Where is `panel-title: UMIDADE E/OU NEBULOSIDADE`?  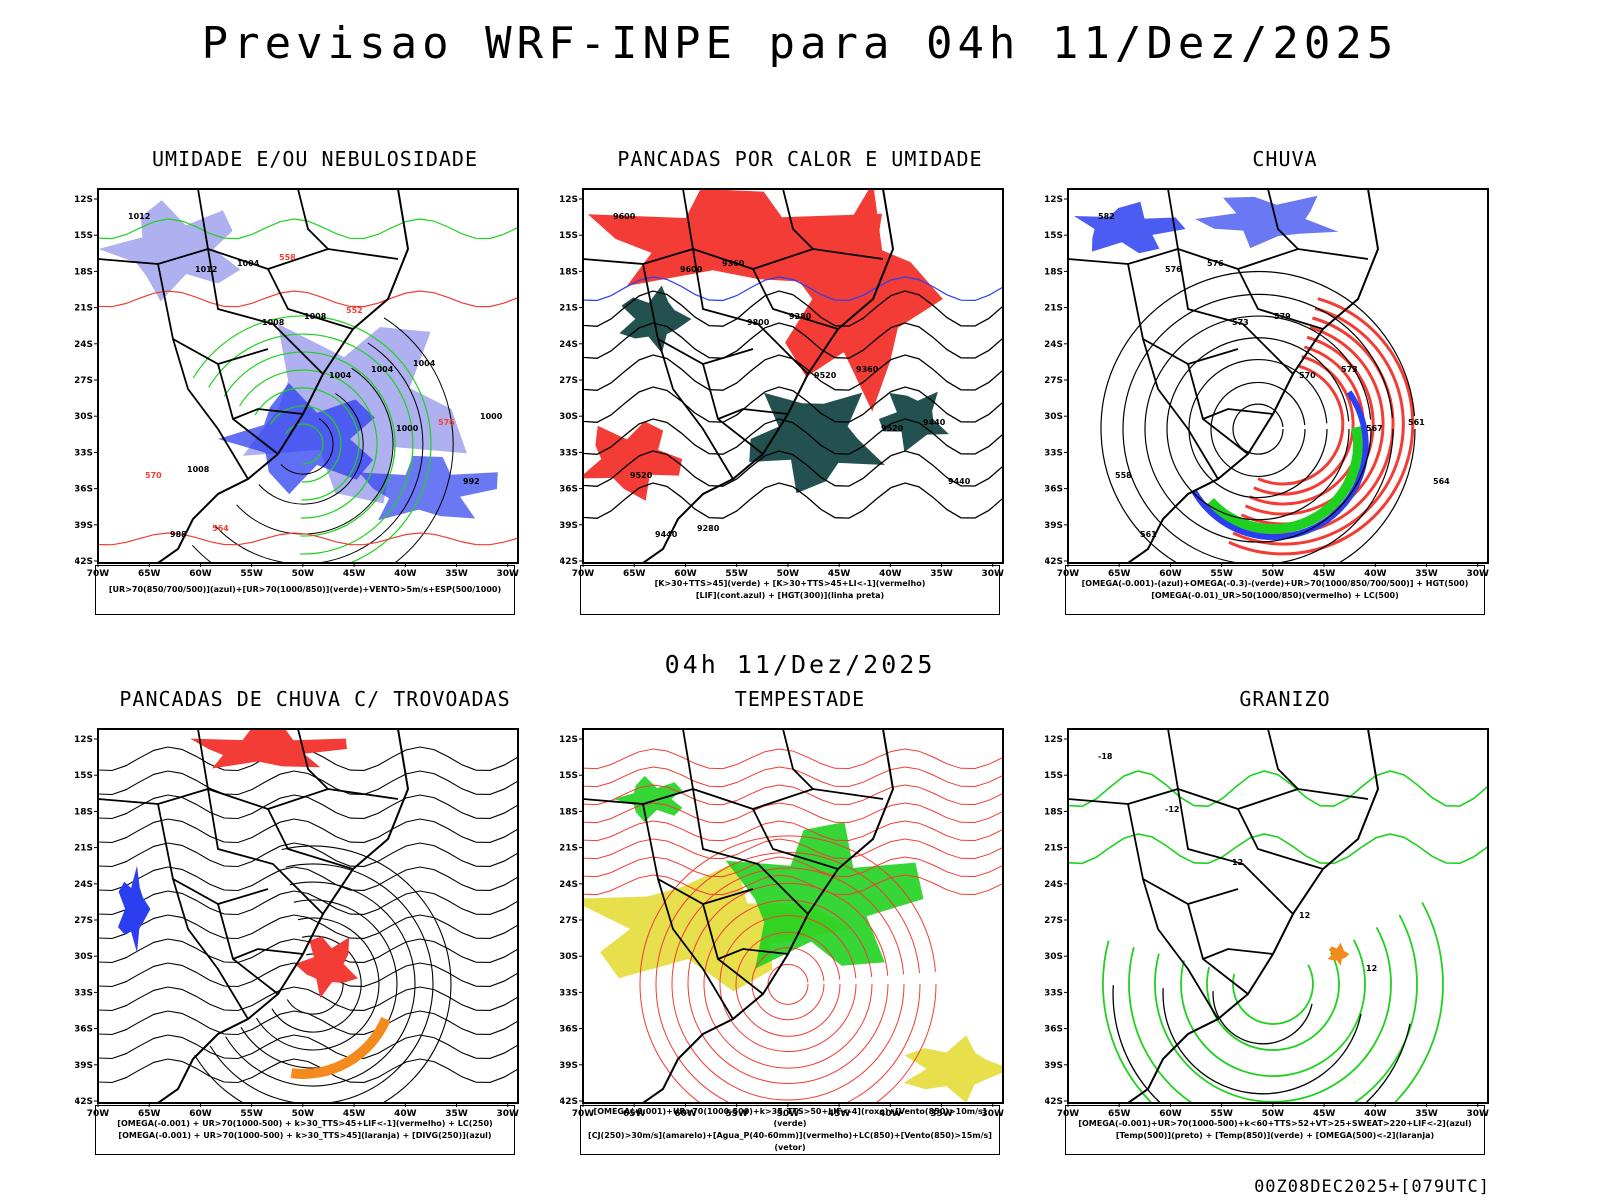
panel-title: UMIDADE E/OU NEBULOSIDADE is located at coordinates (315, 159).